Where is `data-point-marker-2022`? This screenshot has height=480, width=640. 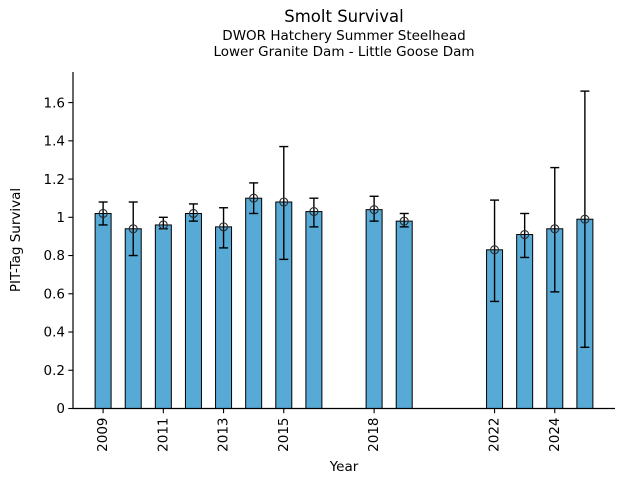 data-point-marker-2022 is located at coordinates (495, 250).